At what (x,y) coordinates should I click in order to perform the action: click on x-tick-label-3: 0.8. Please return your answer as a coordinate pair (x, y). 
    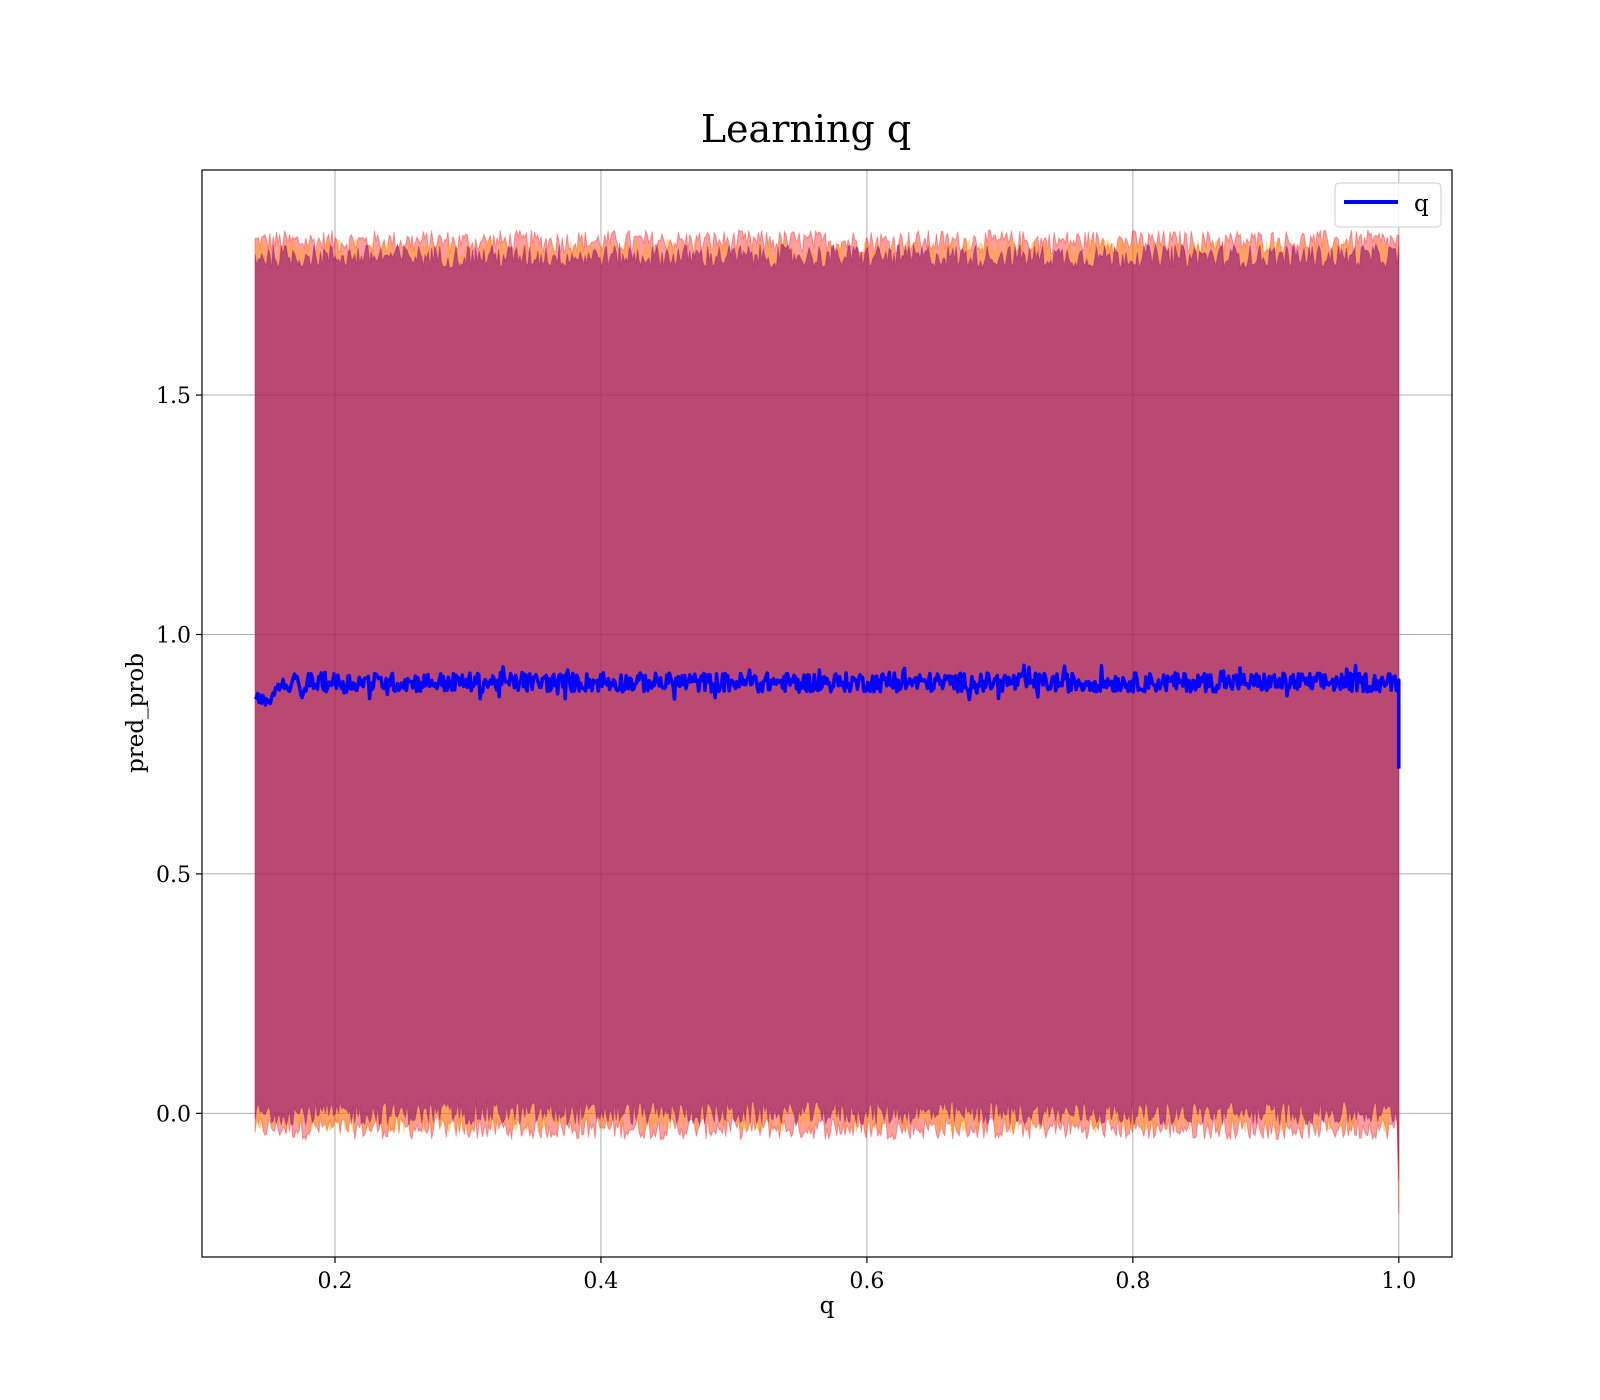
    Looking at the image, I should click on (1132, 1281).